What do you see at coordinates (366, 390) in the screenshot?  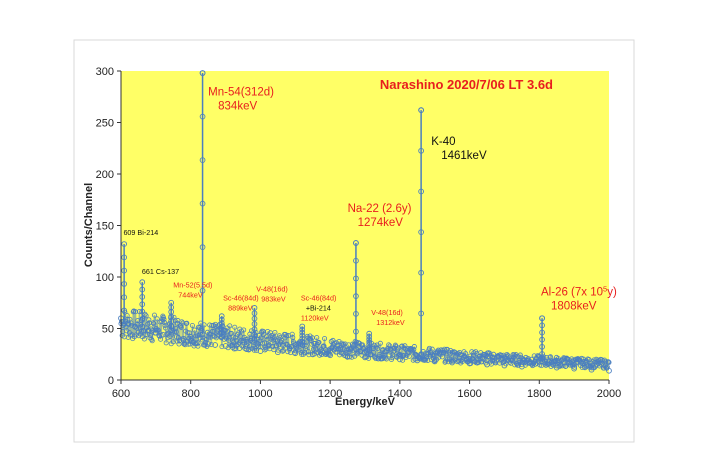 I see `x-axis-ticks: 600 800 1000 1200 1400 1600 1800 2000` at bounding box center [366, 390].